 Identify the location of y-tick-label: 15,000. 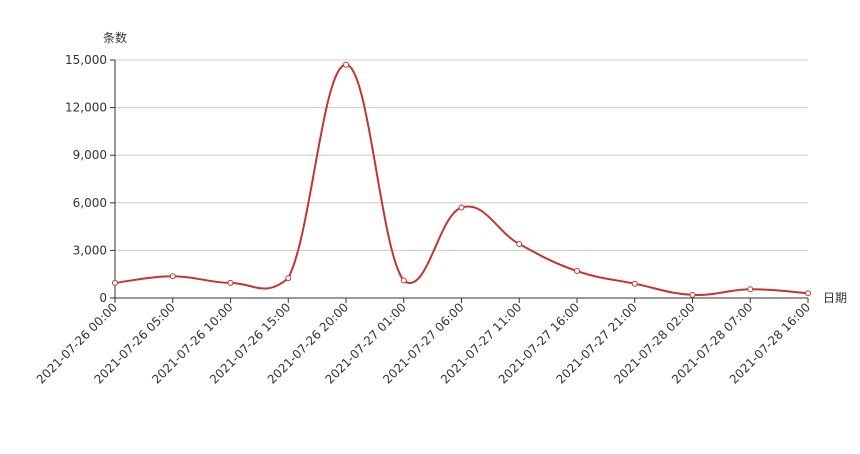
(86, 60).